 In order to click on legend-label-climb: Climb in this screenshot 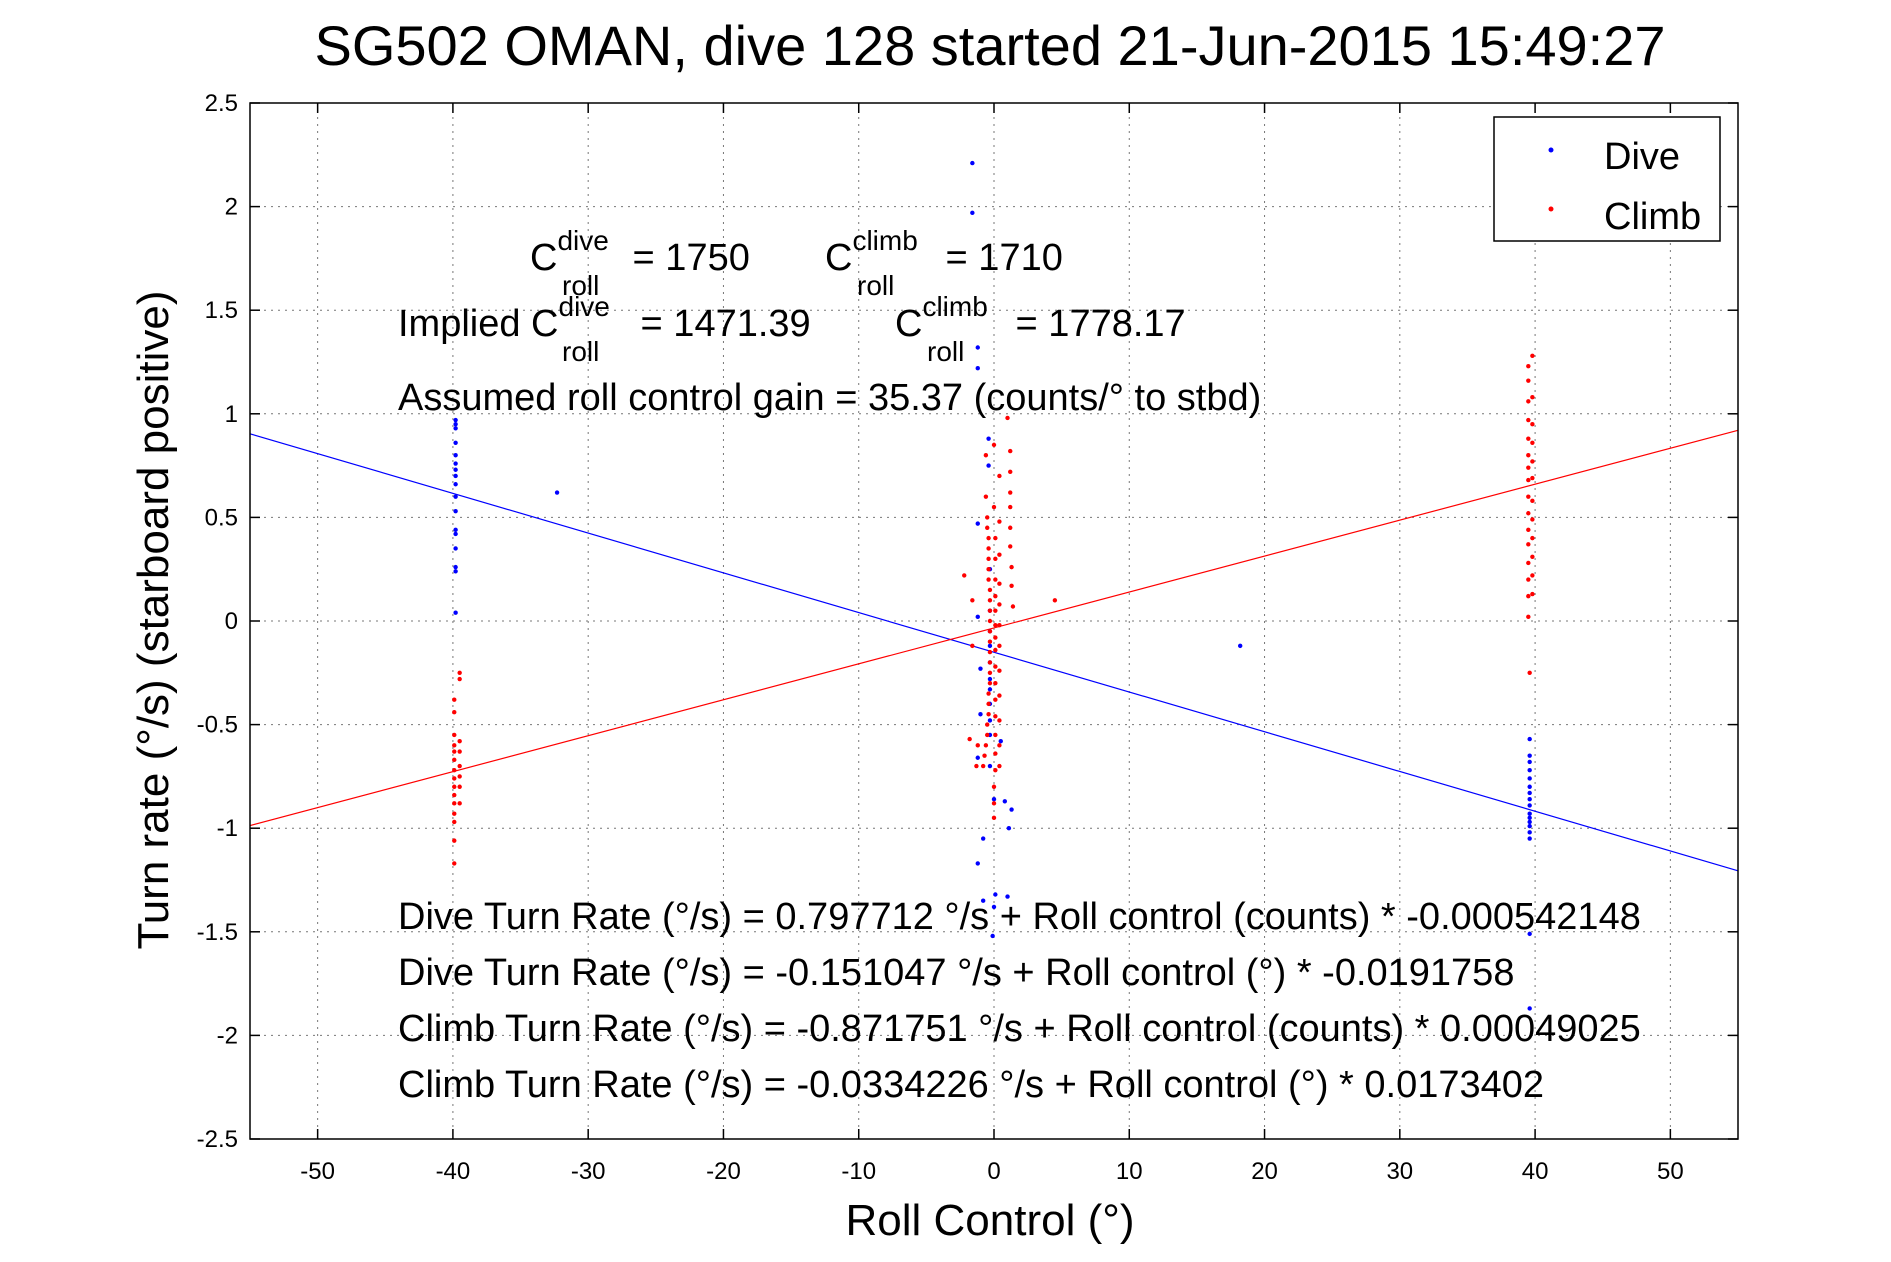, I will do `click(1652, 217)`.